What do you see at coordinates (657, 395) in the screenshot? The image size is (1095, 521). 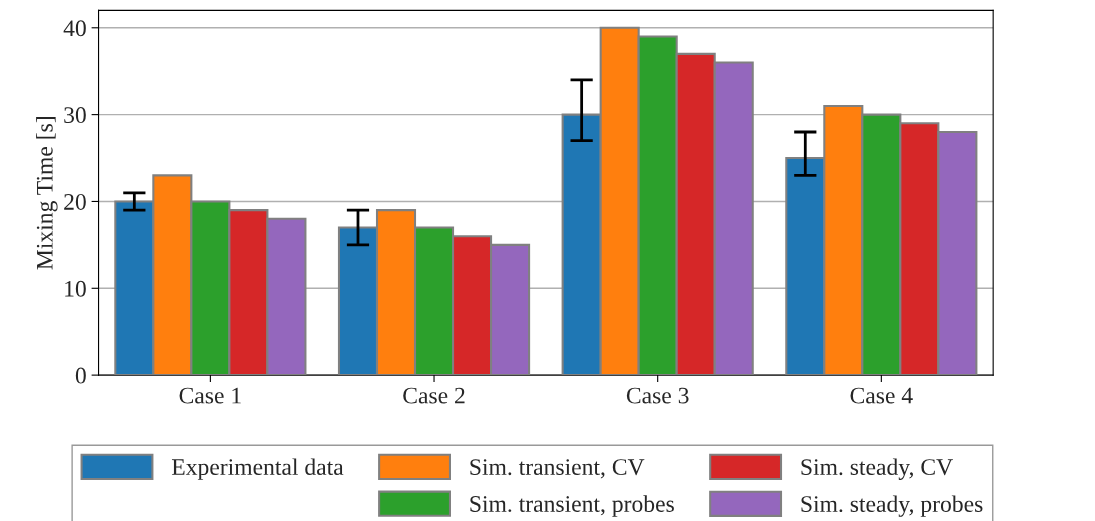 I see `x-tick-label: Case 3` at bounding box center [657, 395].